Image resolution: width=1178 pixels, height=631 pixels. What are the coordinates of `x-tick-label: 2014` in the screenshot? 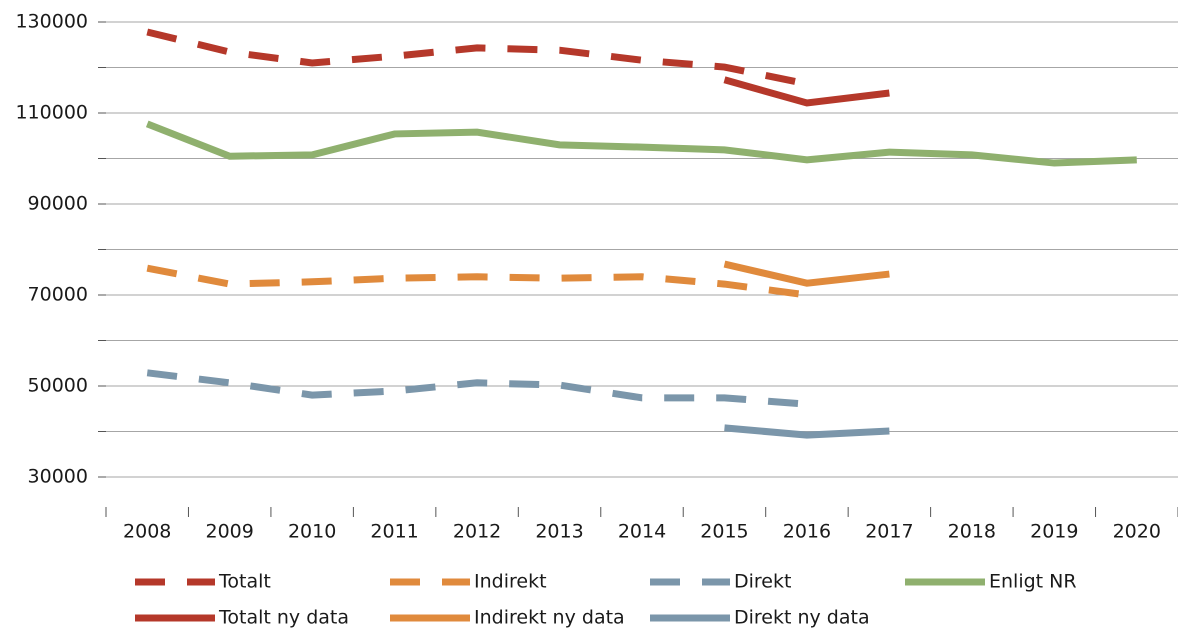 It's located at (642, 532).